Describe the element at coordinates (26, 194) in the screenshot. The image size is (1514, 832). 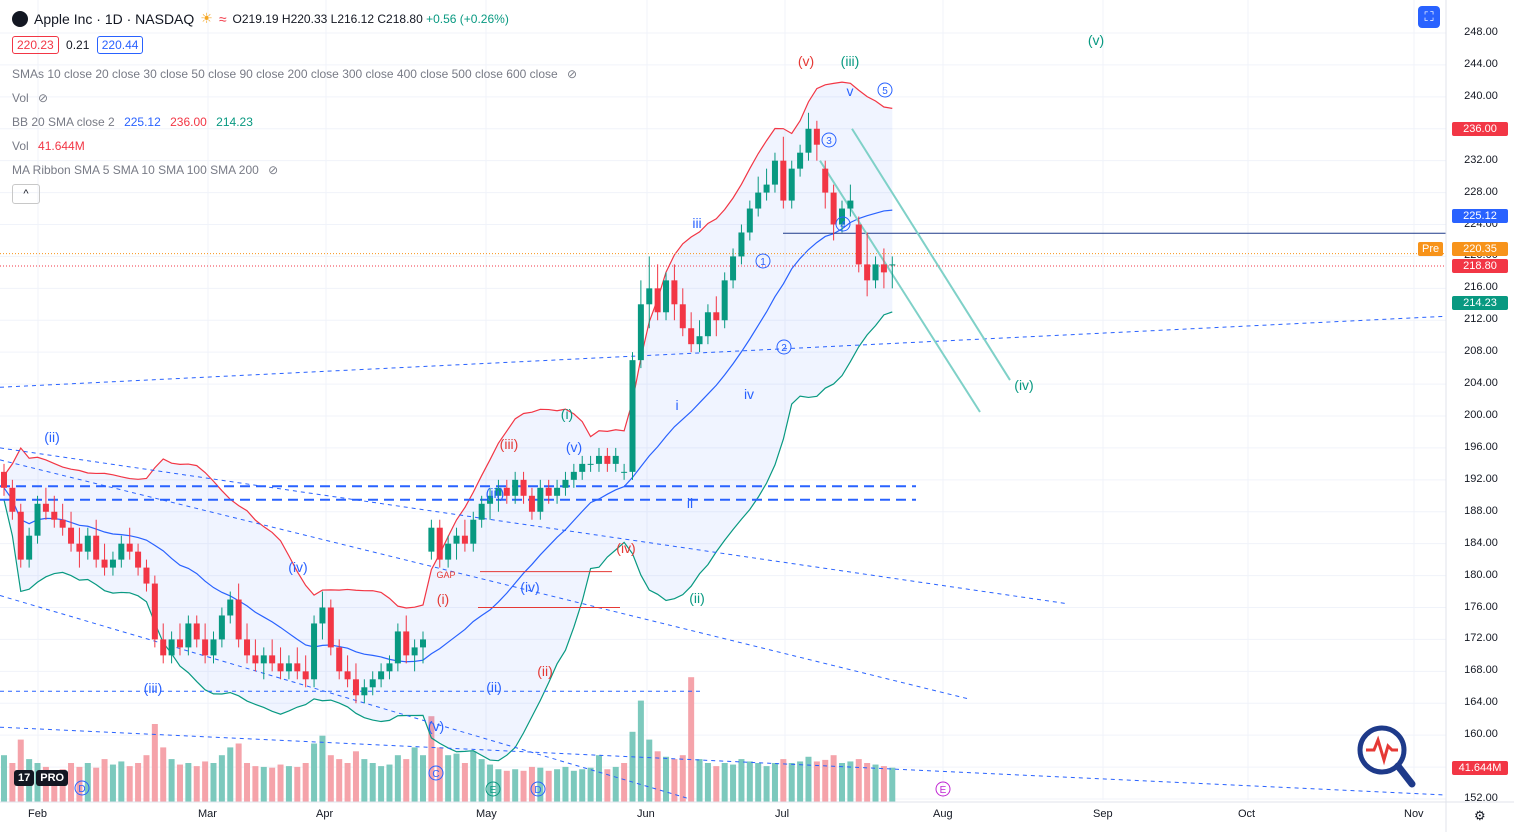
I see `collapse-legend-button: ^` at that location.